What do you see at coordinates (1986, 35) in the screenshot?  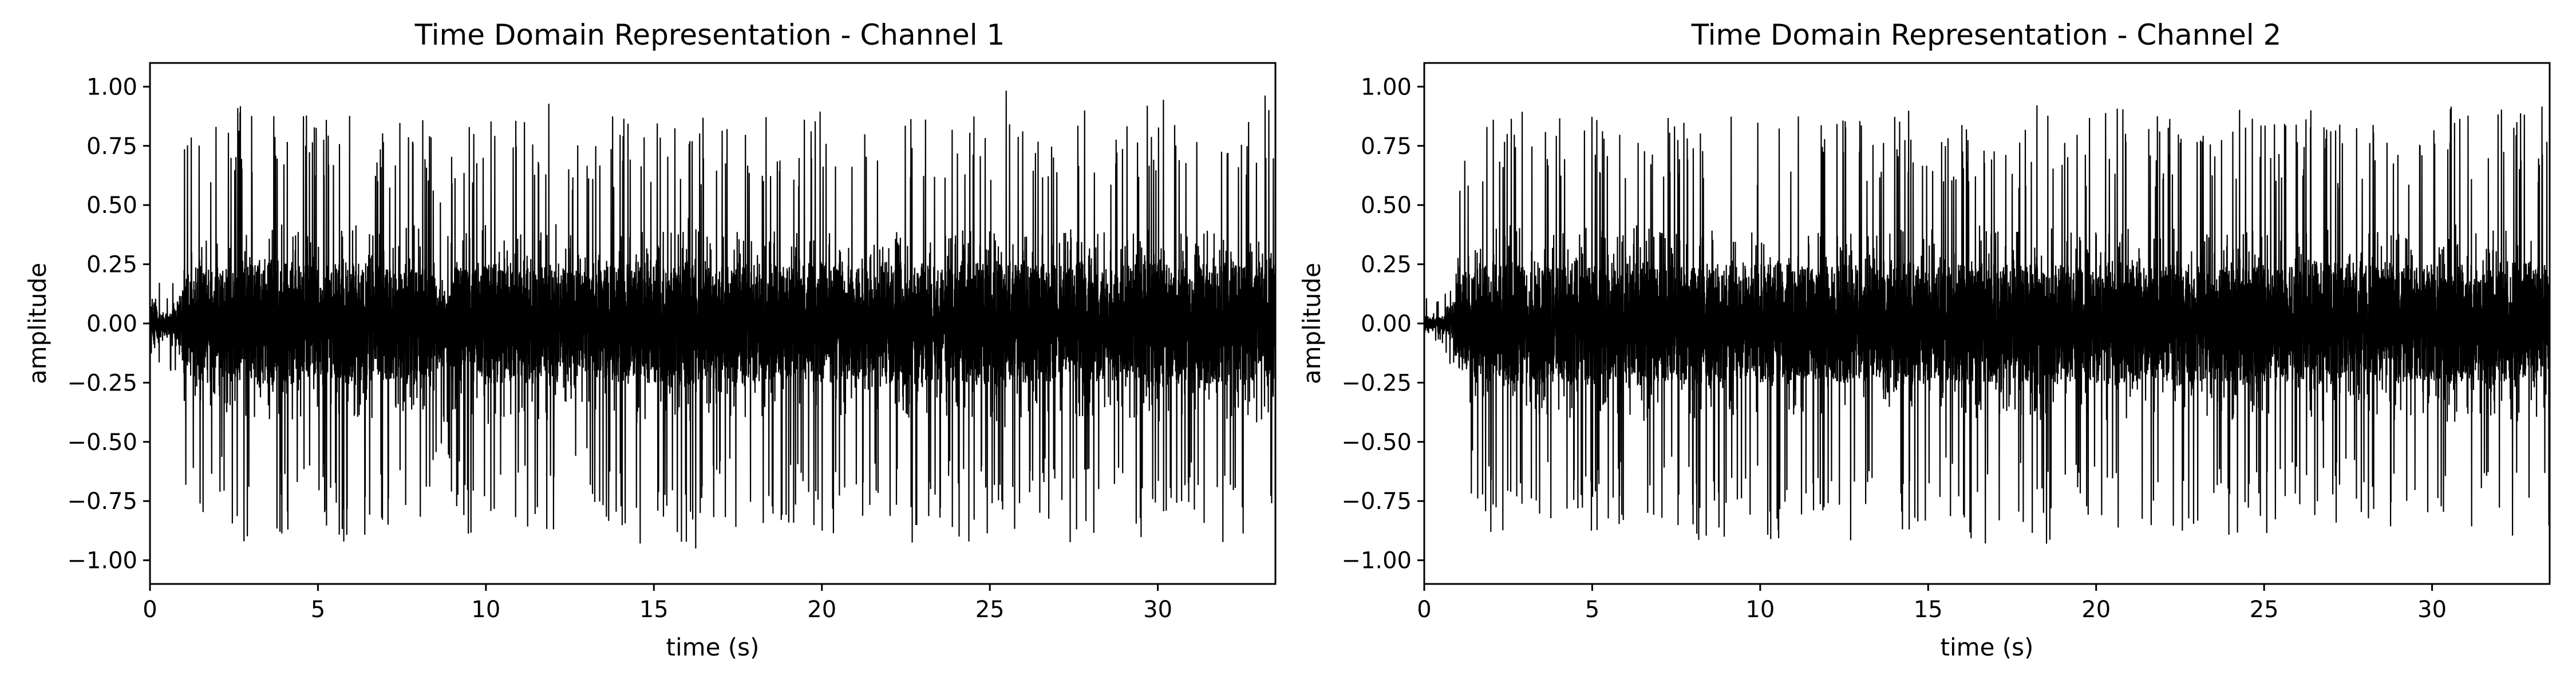 I see `chart-title: Time Domain Representation - Channel 2` at bounding box center [1986, 35].